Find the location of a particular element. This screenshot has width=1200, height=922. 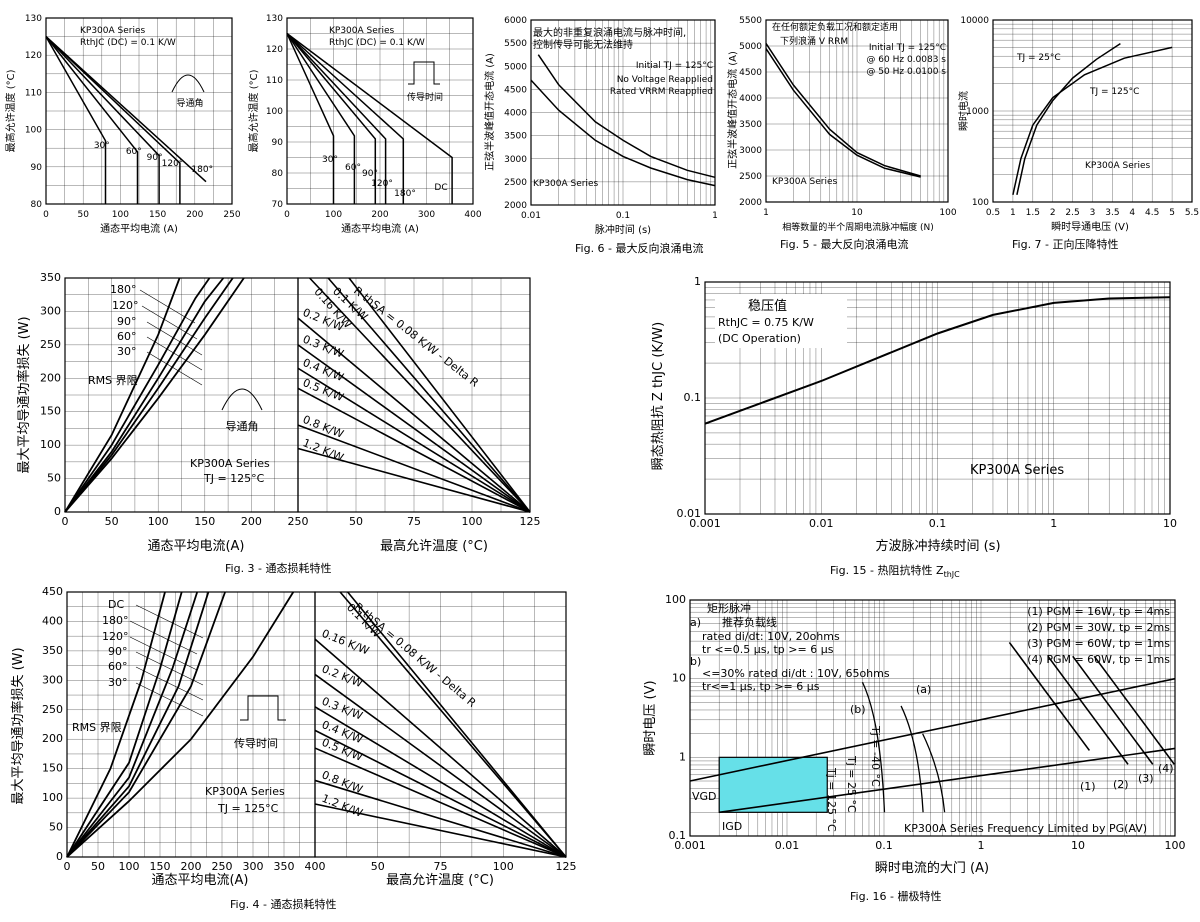

note-a-line2: tr <=0.5 μs, tp >= 6 μs is located at coordinates (768, 649).